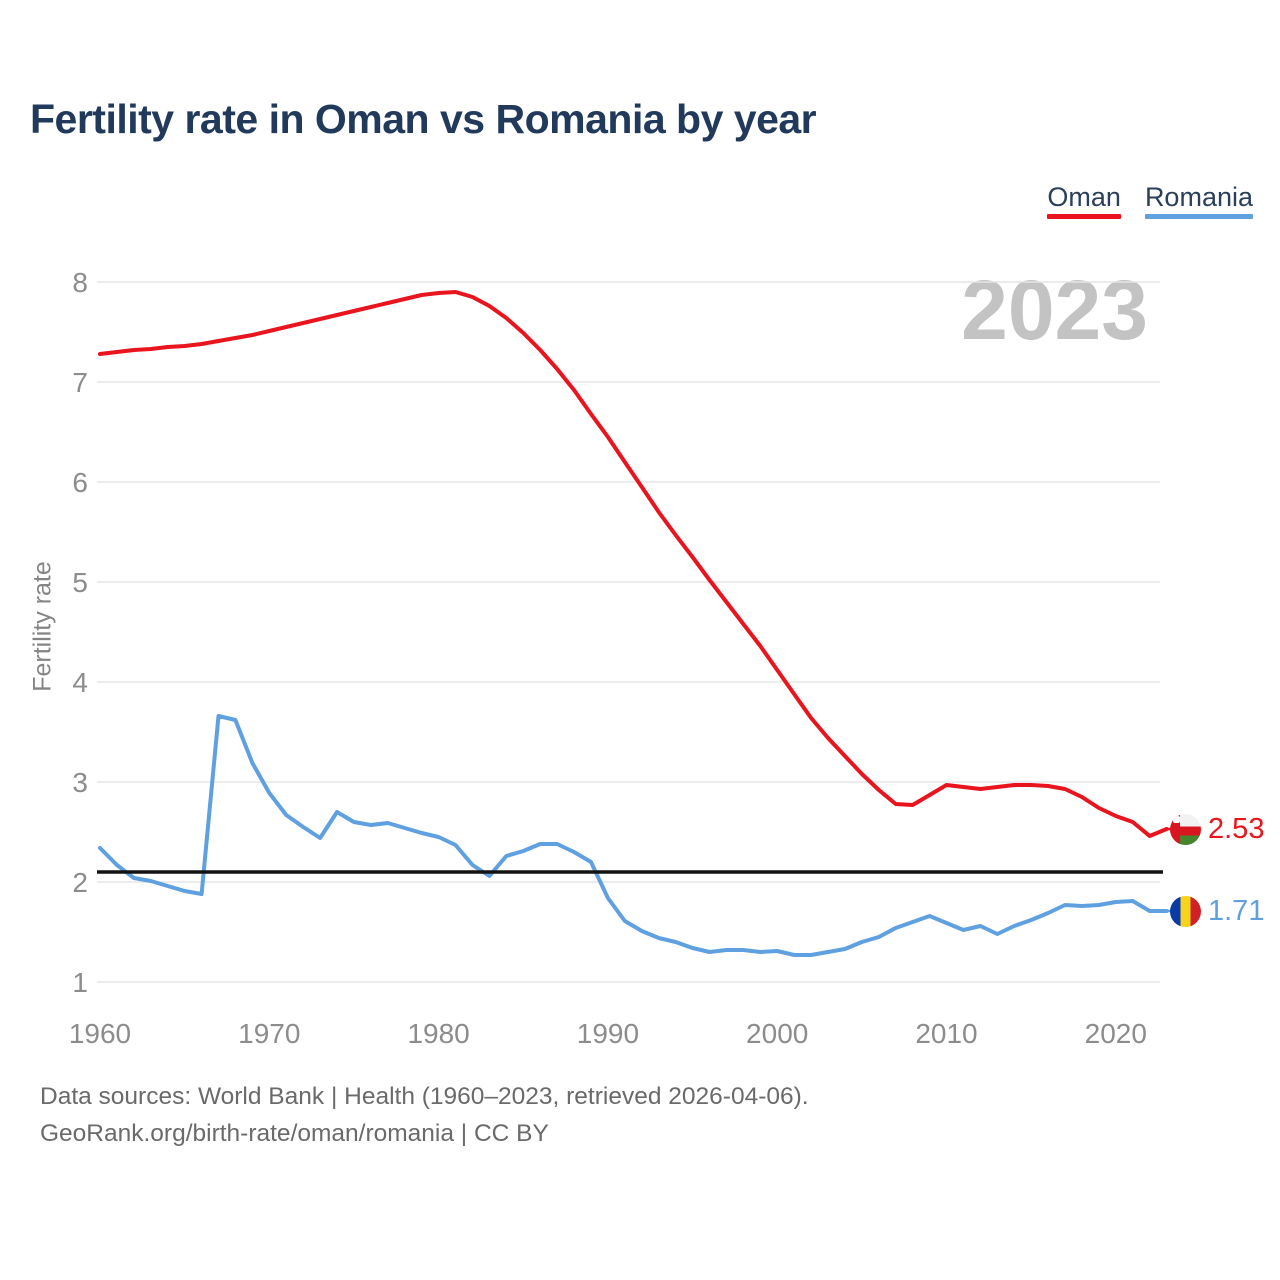 The image size is (1280, 1280). I want to click on legend-swatch-romania, so click(1198, 216).